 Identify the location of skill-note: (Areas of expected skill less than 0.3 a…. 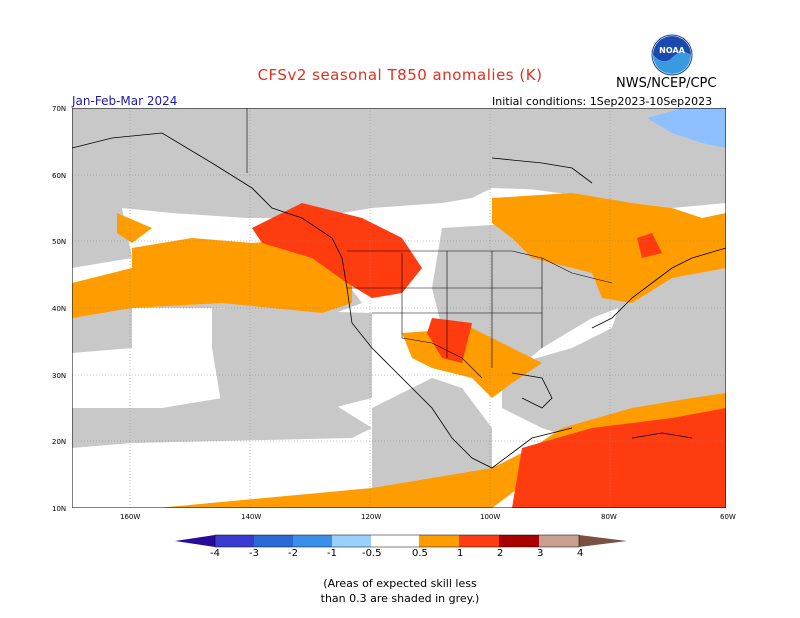
(400, 591).